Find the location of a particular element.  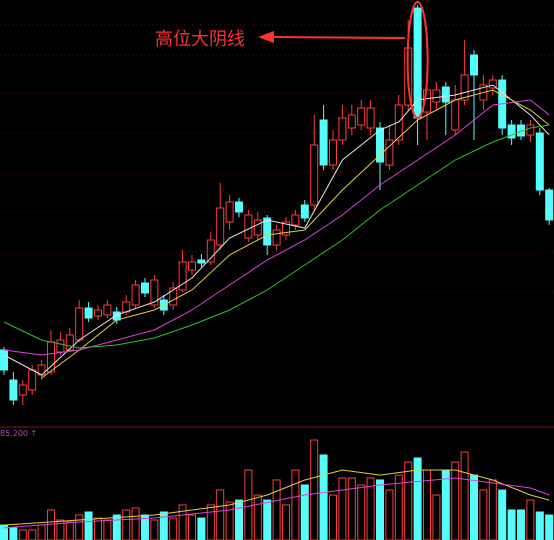

annotation: 高位大阴线 is located at coordinates (200, 39).